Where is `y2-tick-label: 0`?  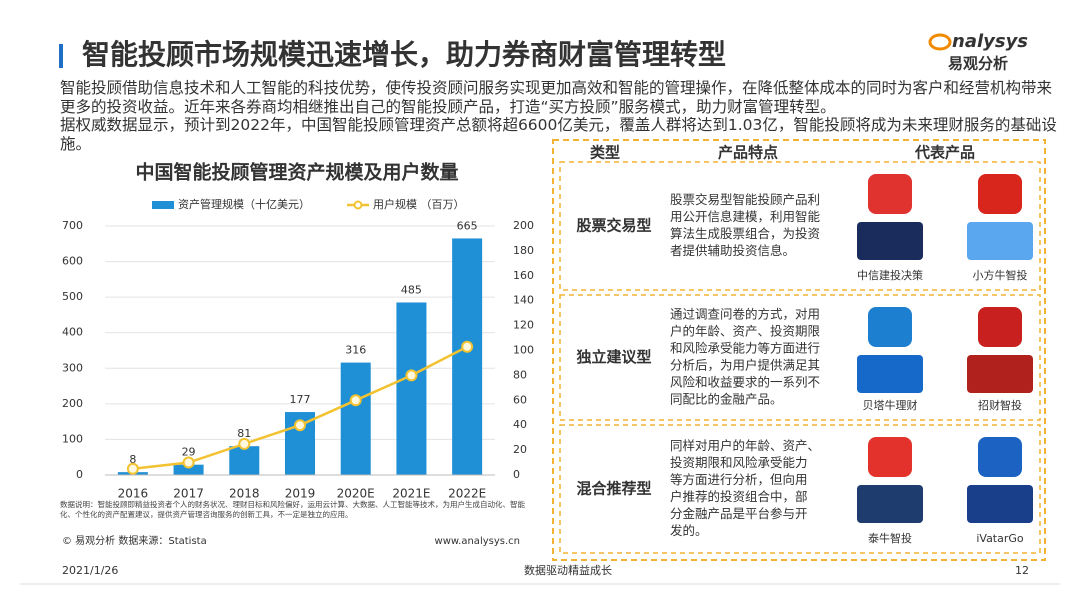
y2-tick-label: 0 is located at coordinates (516, 474).